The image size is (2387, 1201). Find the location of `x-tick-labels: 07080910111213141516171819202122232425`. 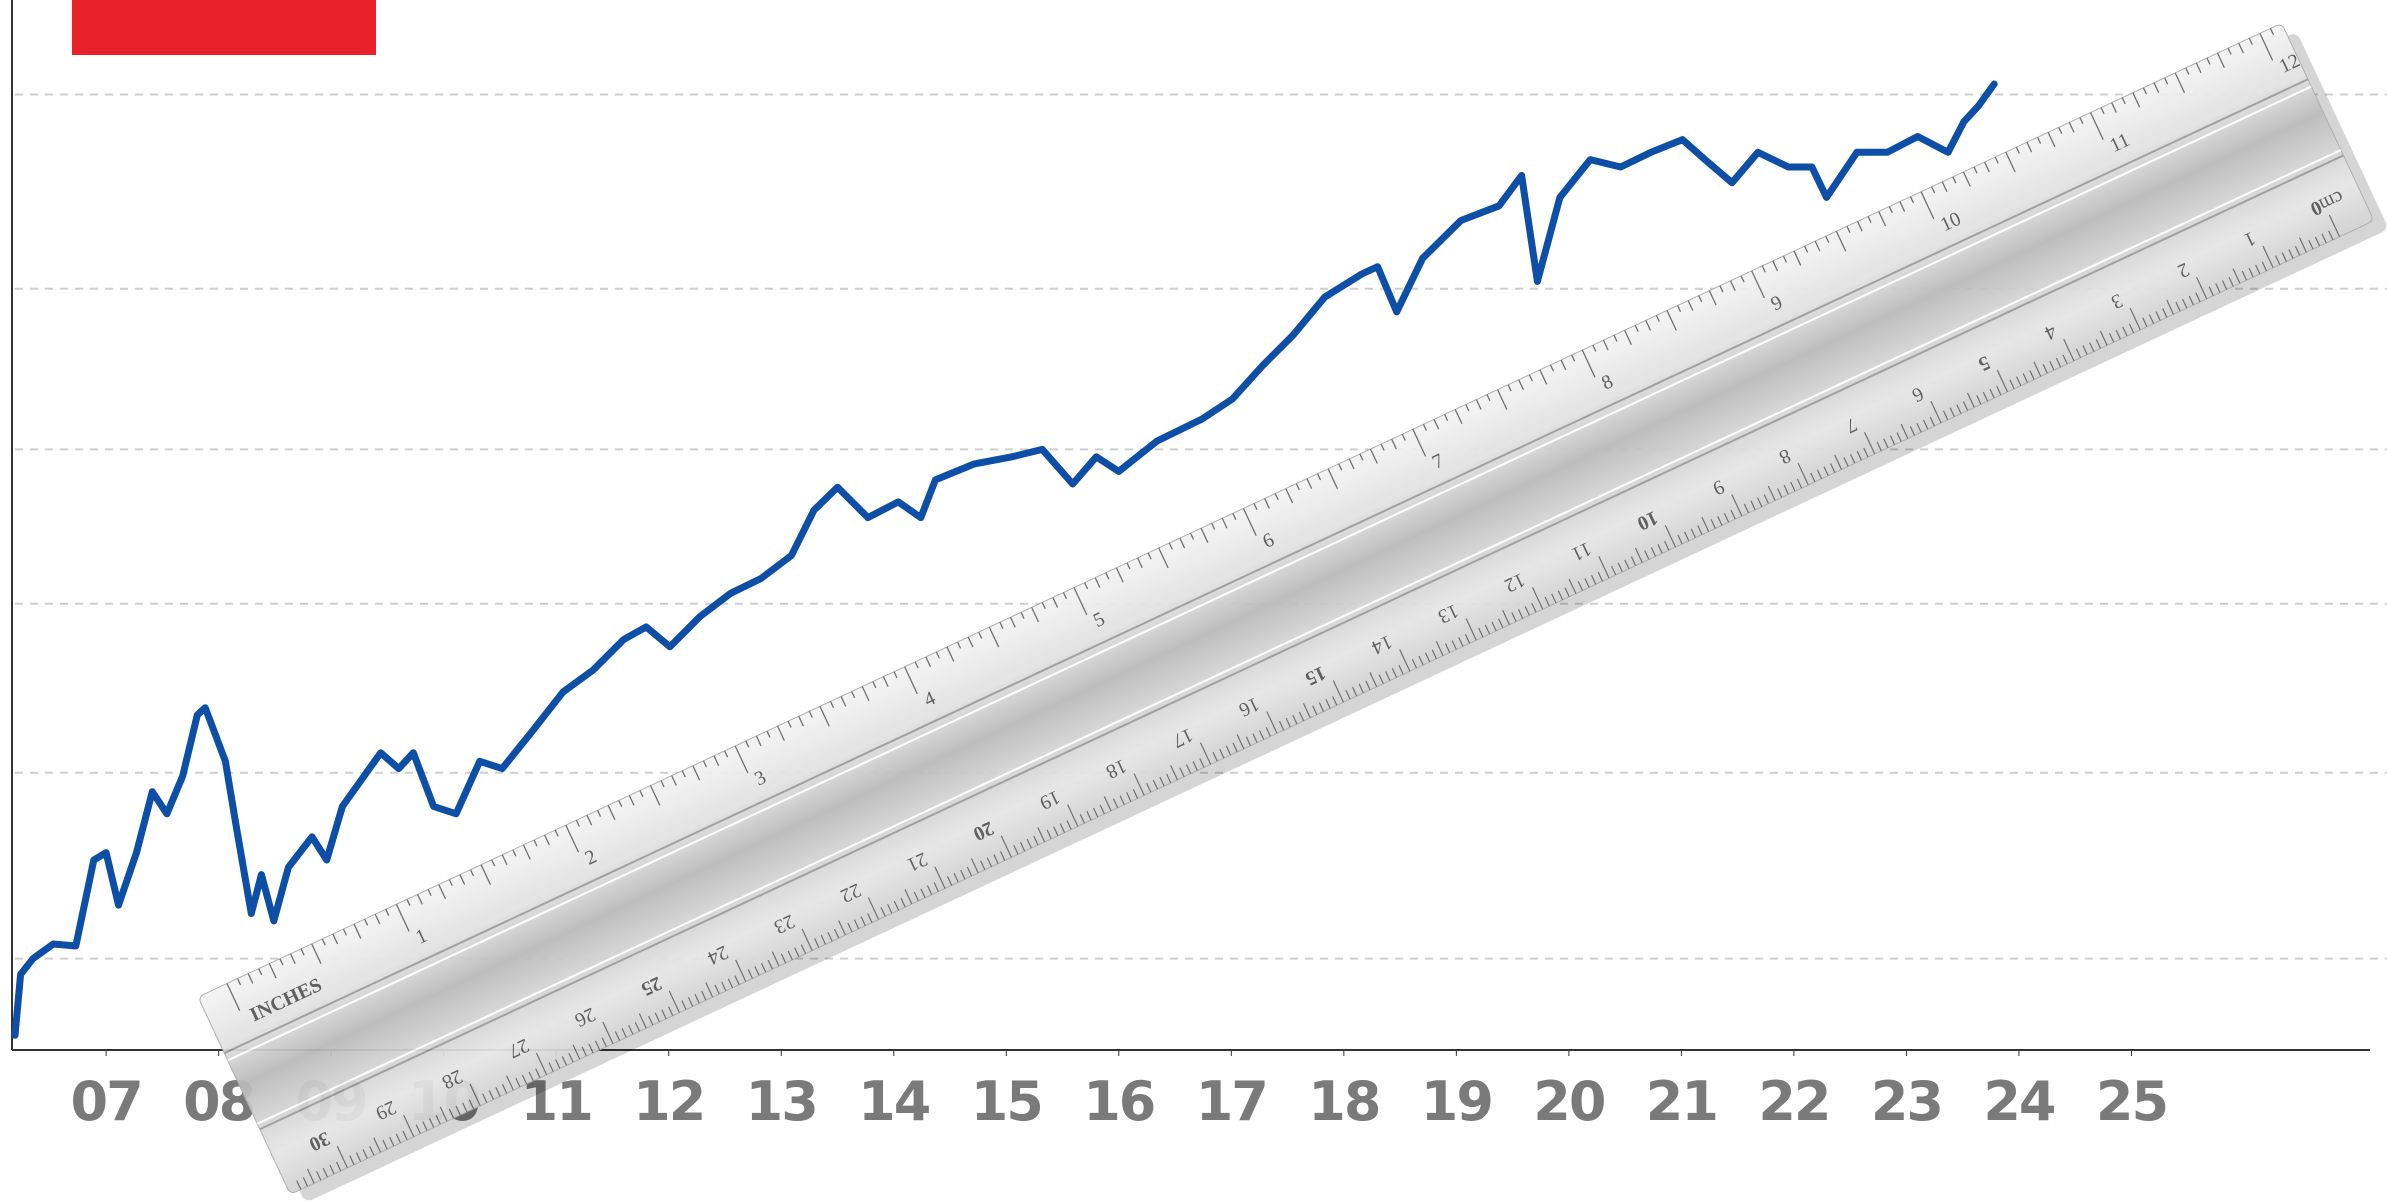

x-tick-labels: 07080910111213141516171819202122232425 is located at coordinates (1120, 1091).